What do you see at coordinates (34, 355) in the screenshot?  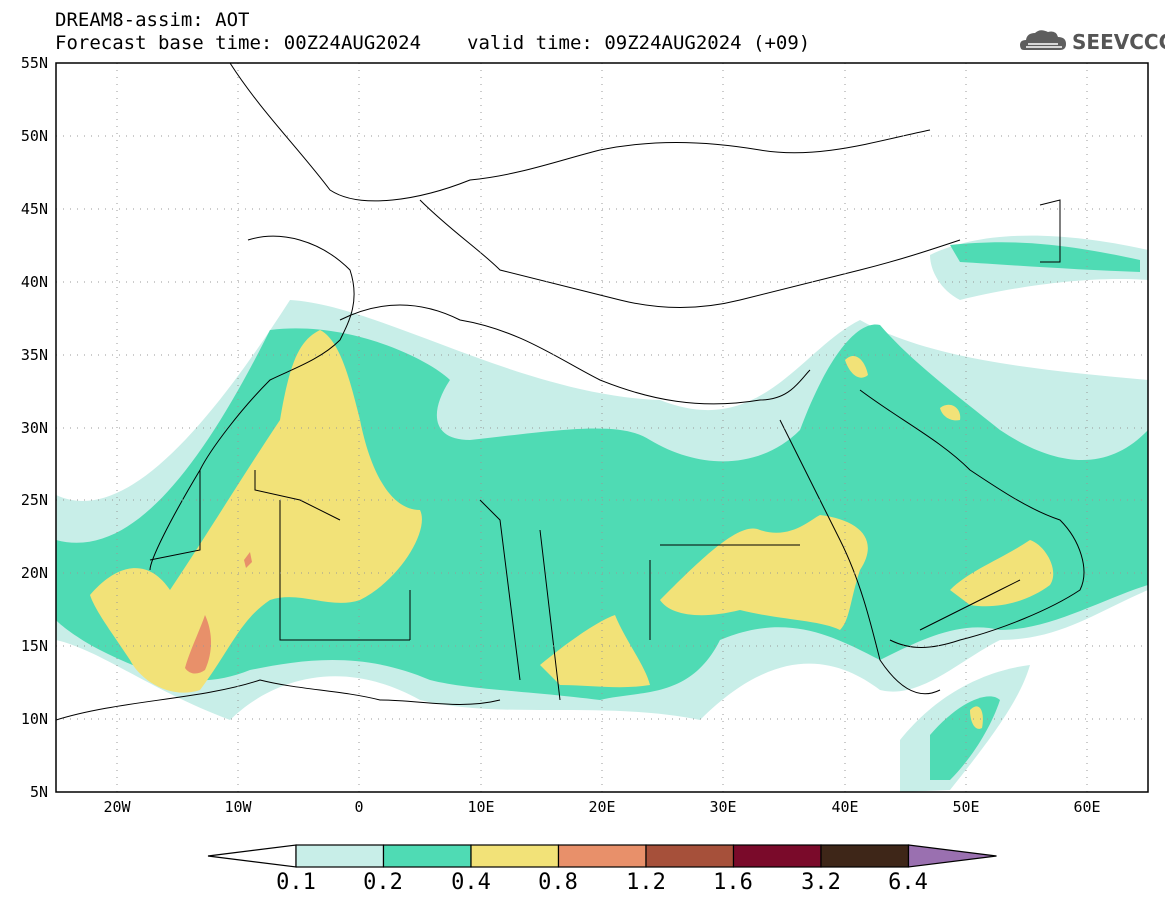 I see `lat-label: 35N` at bounding box center [34, 355].